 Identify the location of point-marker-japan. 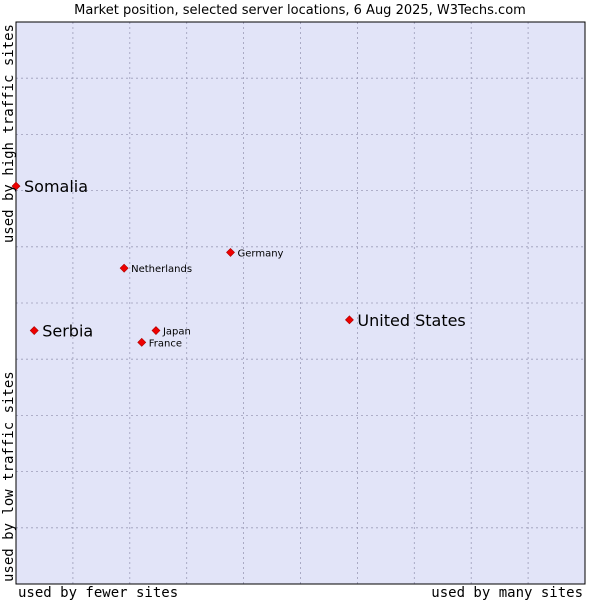
(156, 330).